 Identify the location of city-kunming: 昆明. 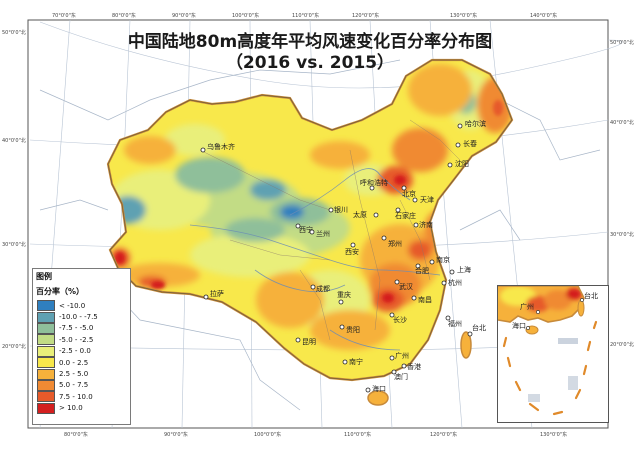
(305, 341).